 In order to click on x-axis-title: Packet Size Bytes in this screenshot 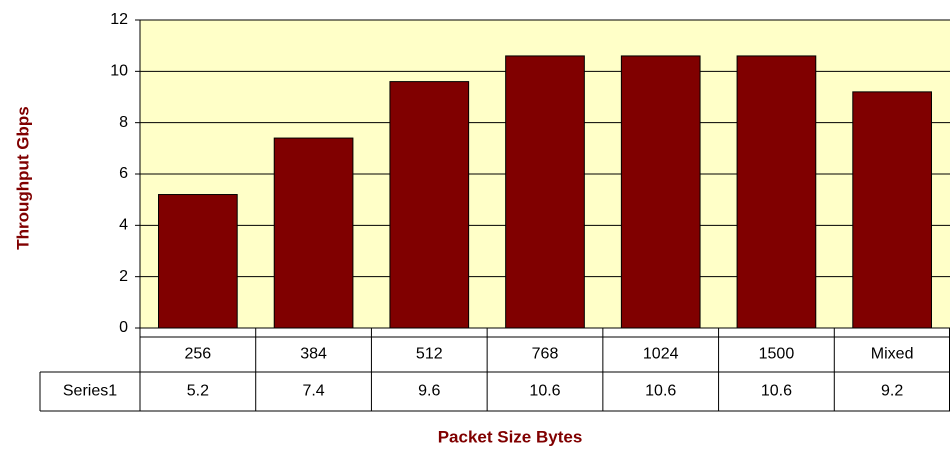, I will do `click(510, 436)`.